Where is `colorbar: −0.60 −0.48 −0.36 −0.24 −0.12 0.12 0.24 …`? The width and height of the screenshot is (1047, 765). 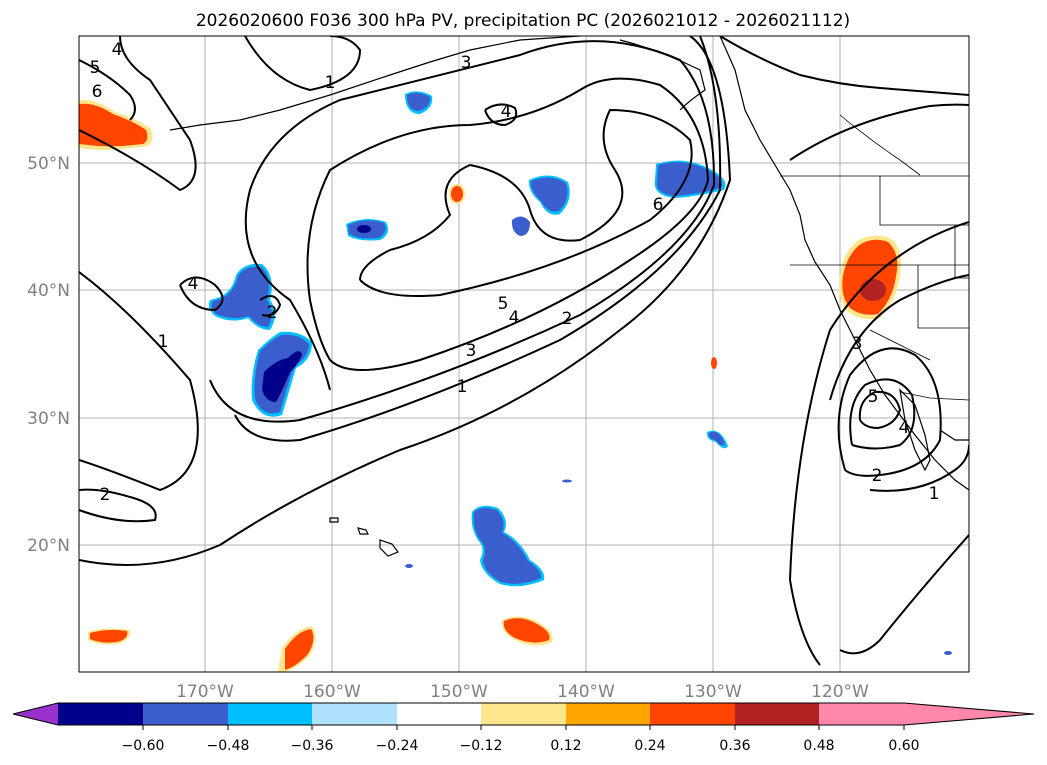 colorbar: −0.60 −0.48 −0.36 −0.24 −0.12 0.12 0.24 … is located at coordinates (523, 728).